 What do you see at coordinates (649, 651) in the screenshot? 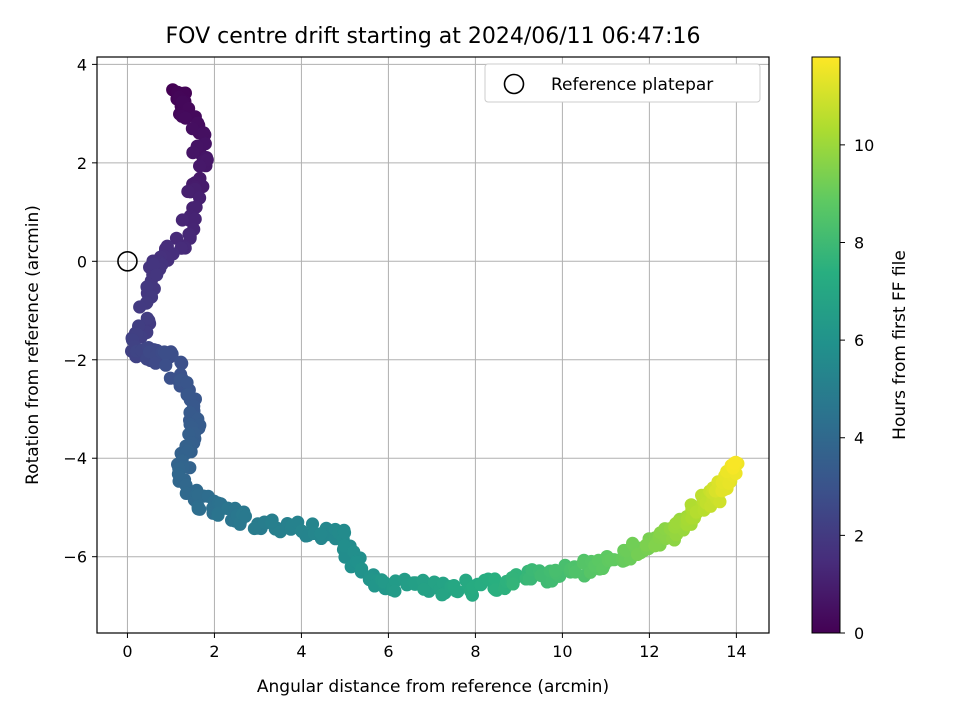
I see `x-tick-label-6: 12` at bounding box center [649, 651].